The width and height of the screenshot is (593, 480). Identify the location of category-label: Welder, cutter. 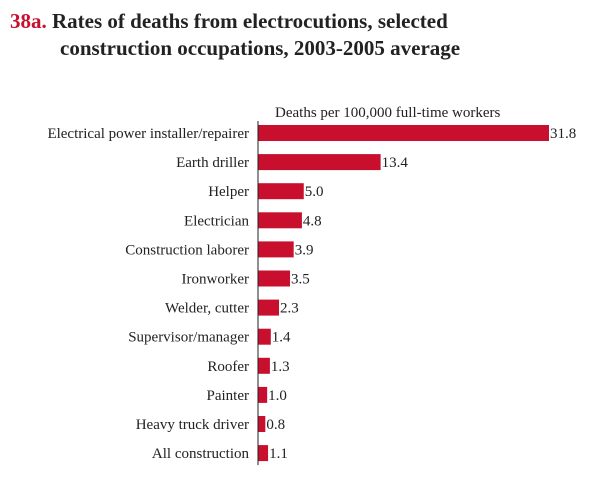
(207, 309).